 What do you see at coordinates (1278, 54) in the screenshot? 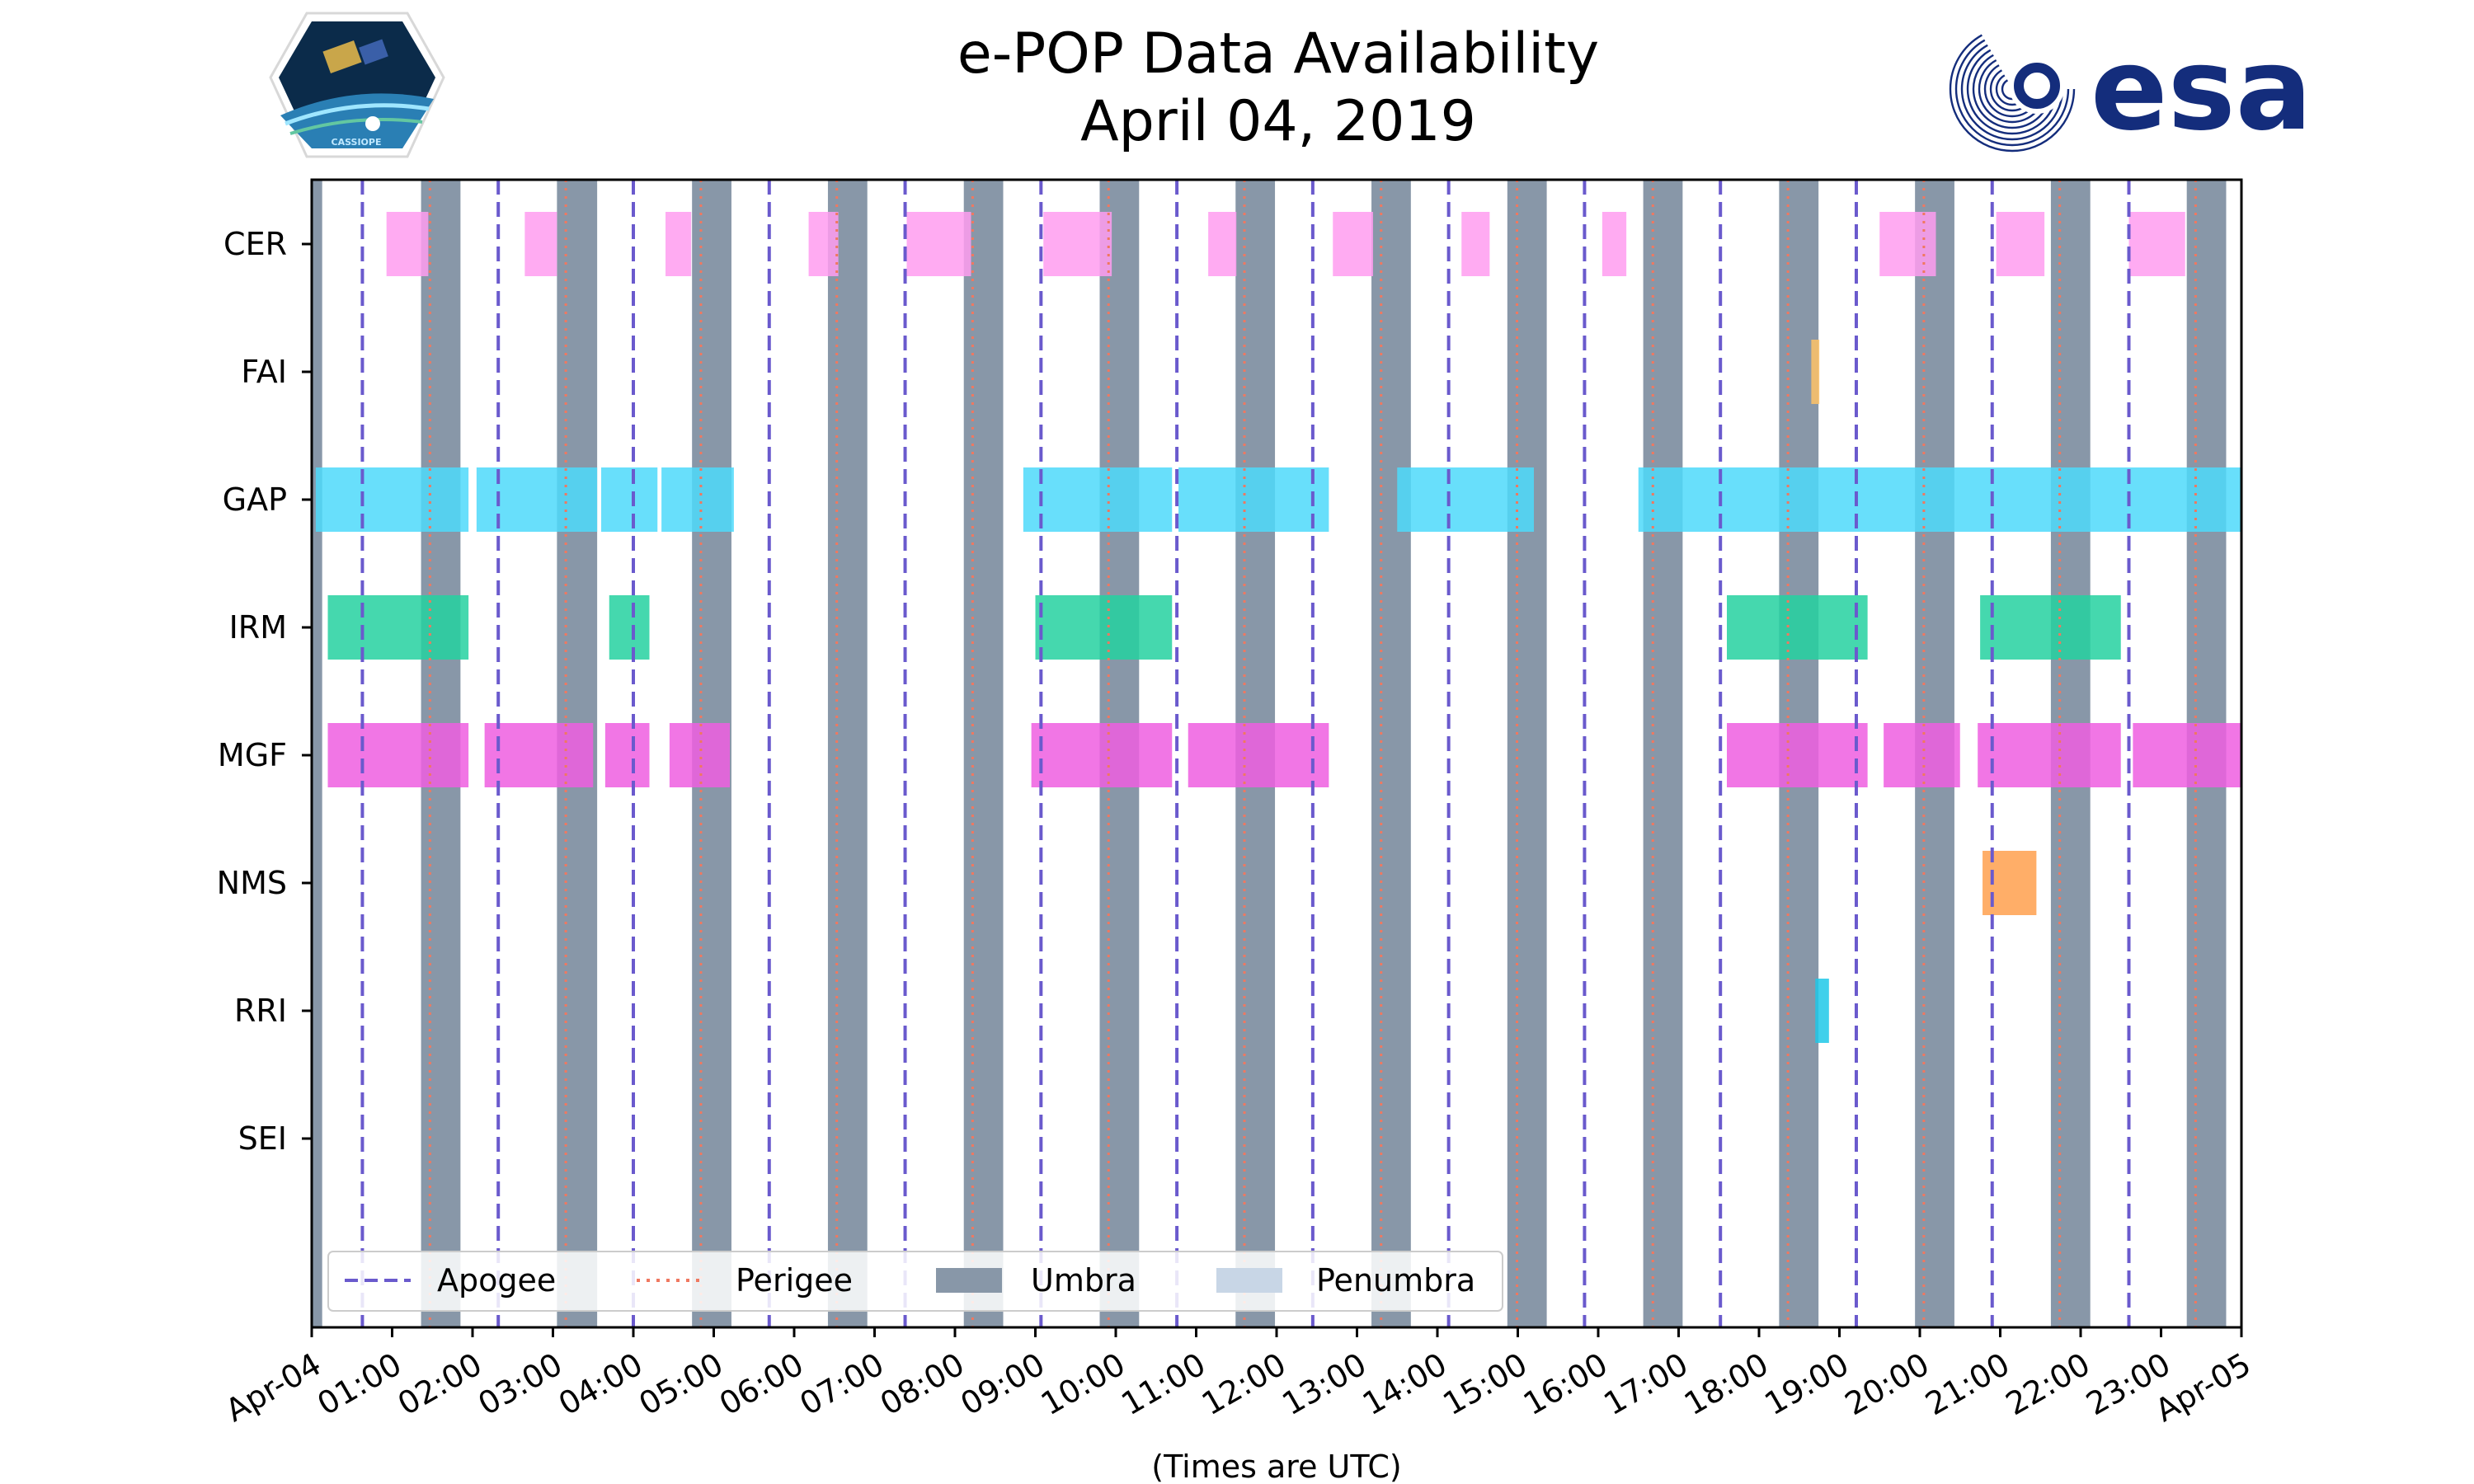
I see `chart-title: e-POP Data Availability` at bounding box center [1278, 54].